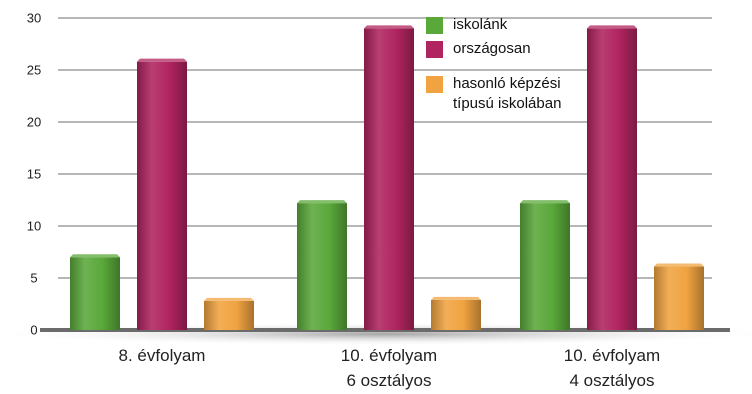 Image resolution: width=752 pixels, height=394 pixels. What do you see at coordinates (388, 380) in the screenshot?
I see `x-tick-label: 6 osztályos` at bounding box center [388, 380].